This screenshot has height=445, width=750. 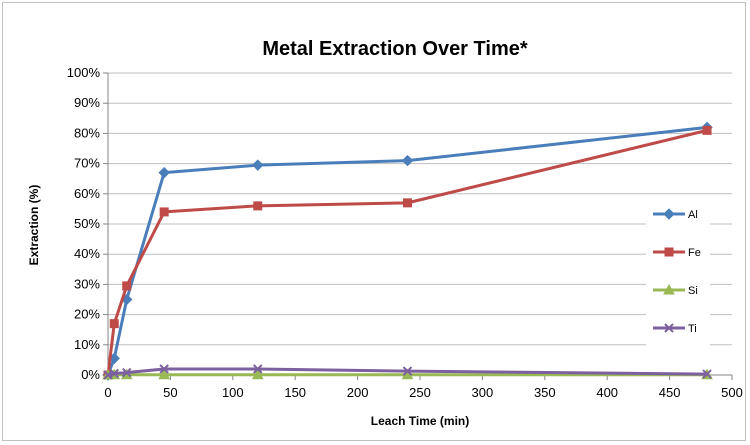 What do you see at coordinates (420, 392) in the screenshot?
I see `x-tick-label: 250` at bounding box center [420, 392].